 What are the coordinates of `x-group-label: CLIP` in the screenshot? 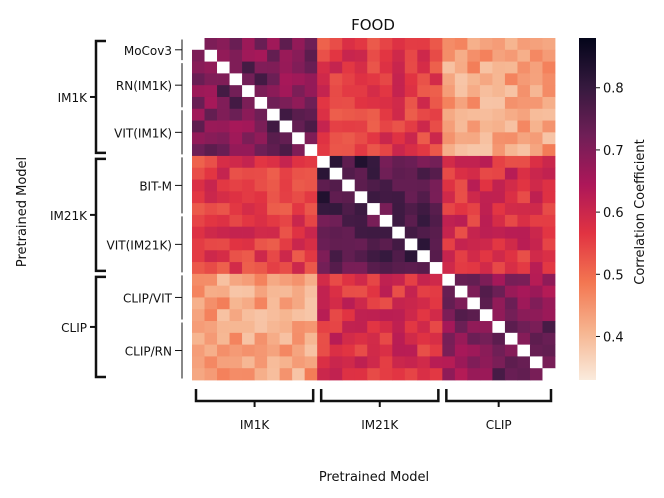 It's located at (499, 425).